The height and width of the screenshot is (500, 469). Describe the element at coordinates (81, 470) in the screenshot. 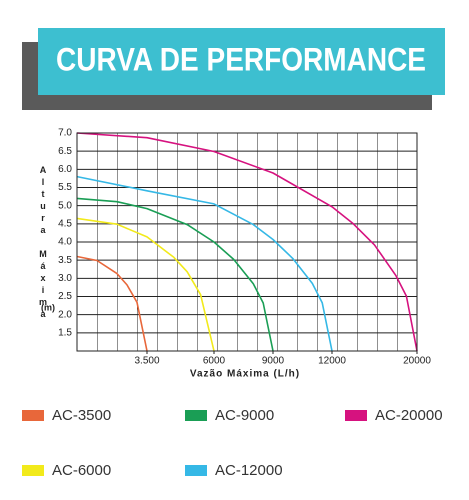

I see `legend-label: AC-6000` at that location.